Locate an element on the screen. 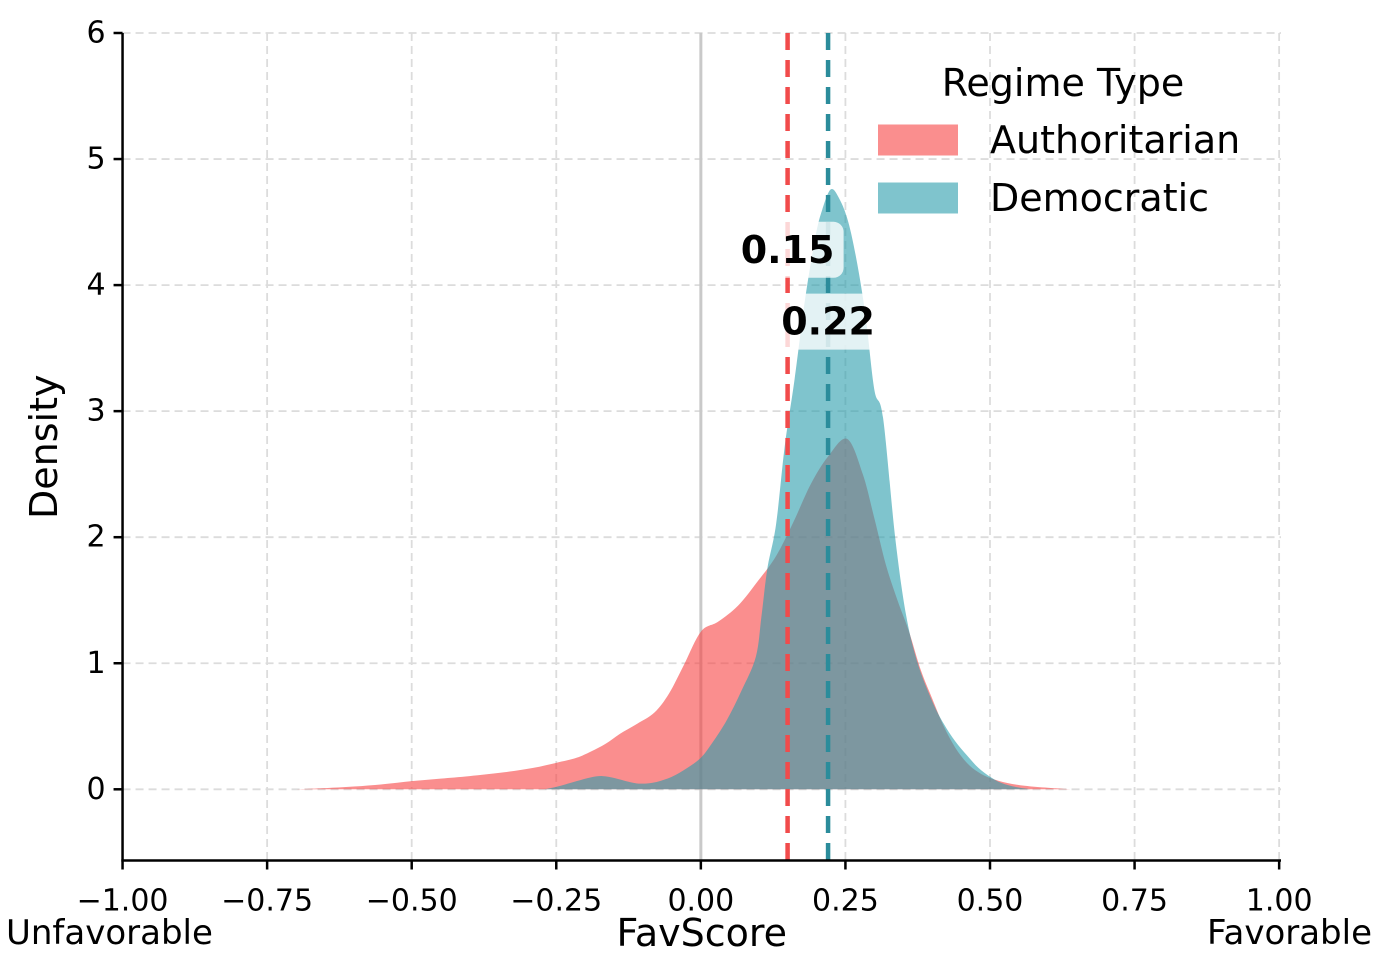 The width and height of the screenshot is (1381, 975). y-tick-label: 2 is located at coordinates (95, 537).